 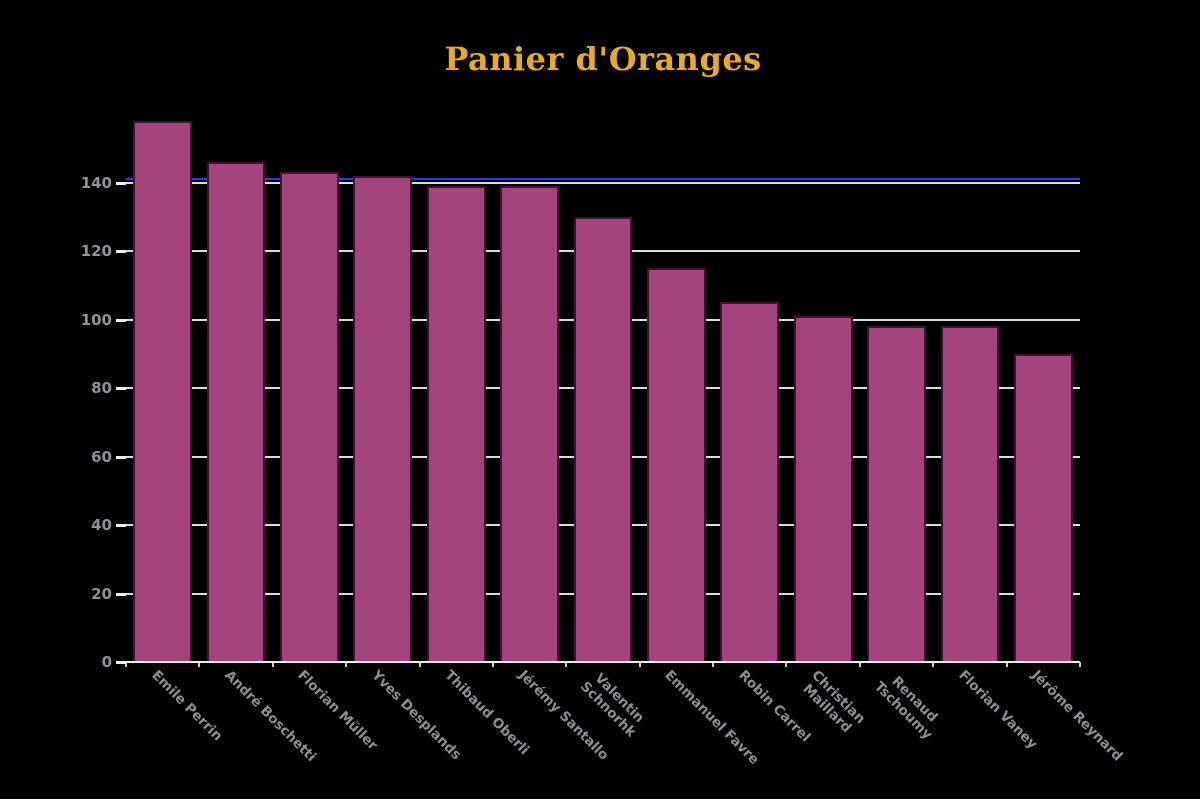 What do you see at coordinates (970, 494) in the screenshot?
I see `bar-florian-vaney` at bounding box center [970, 494].